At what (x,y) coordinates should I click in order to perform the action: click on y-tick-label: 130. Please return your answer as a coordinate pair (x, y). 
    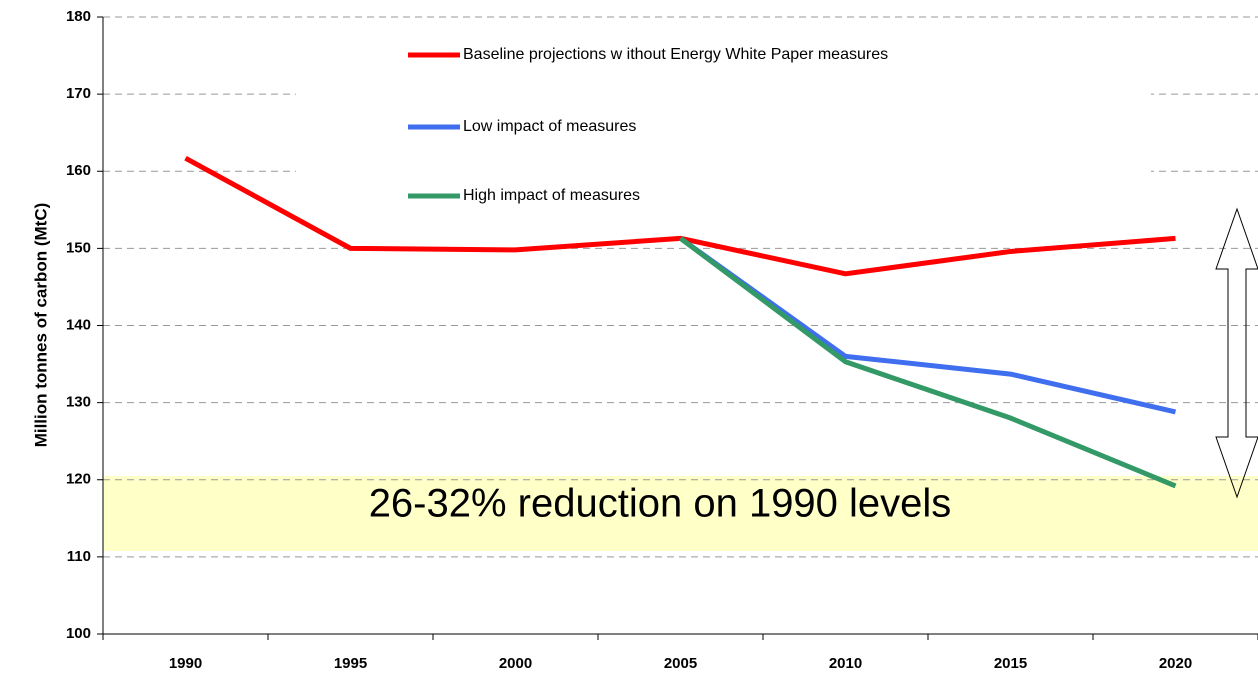
    Looking at the image, I should click on (78, 402).